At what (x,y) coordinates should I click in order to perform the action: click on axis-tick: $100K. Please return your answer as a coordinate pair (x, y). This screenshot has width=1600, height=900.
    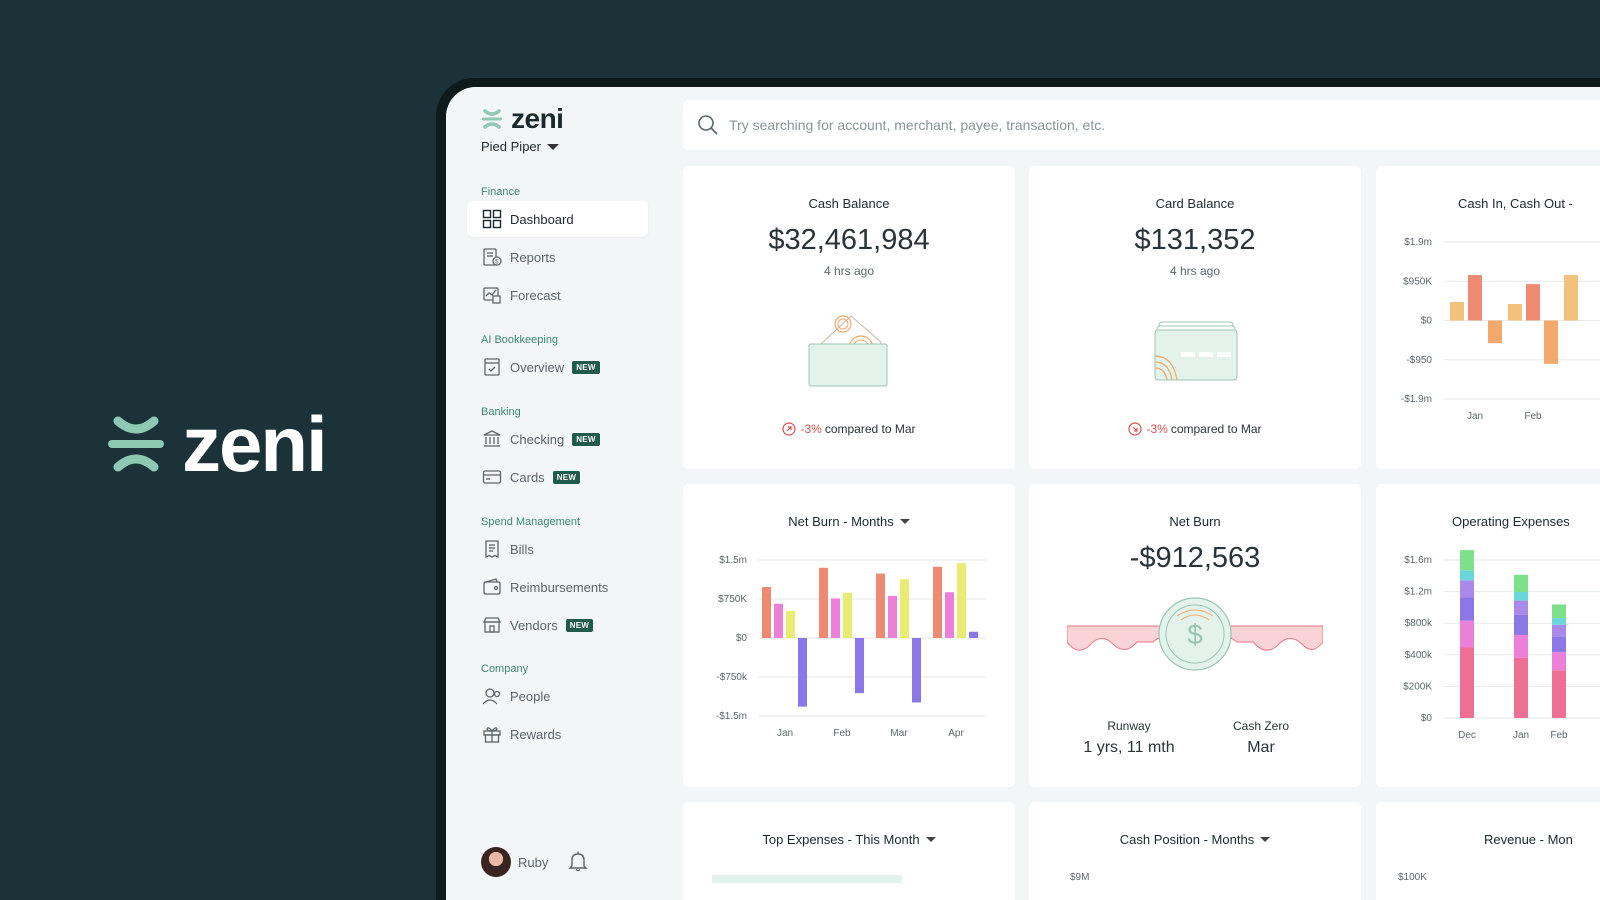
    Looking at the image, I should click on (1412, 877).